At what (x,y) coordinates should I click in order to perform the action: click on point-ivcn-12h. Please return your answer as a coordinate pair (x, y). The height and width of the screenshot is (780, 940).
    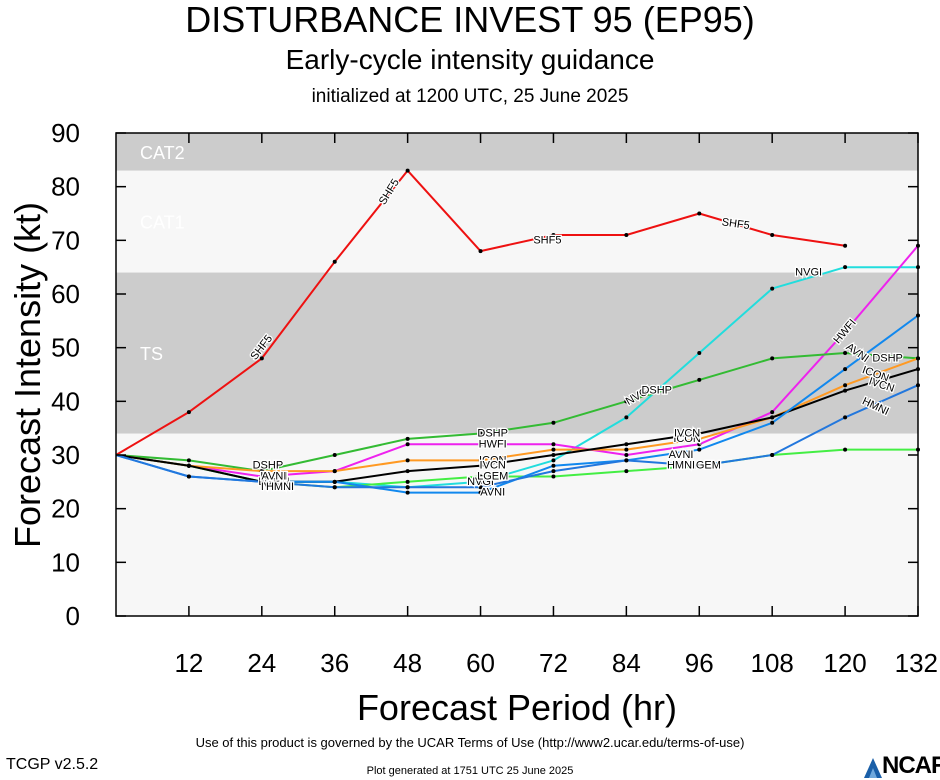
    Looking at the image, I should click on (188, 465).